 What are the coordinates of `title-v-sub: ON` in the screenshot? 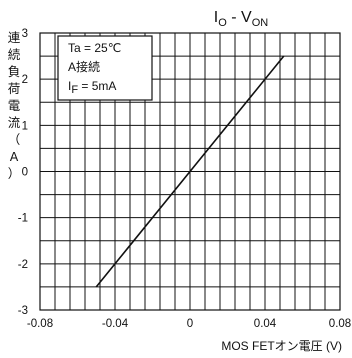 It's located at (260, 23).